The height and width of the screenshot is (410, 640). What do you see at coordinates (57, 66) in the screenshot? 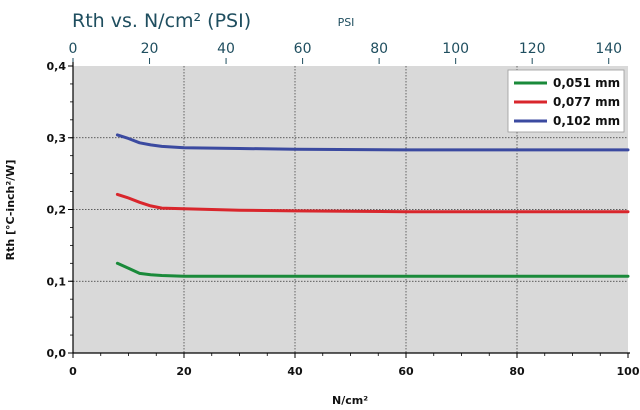
I see `y-tick-label: 0,4` at bounding box center [57, 66].